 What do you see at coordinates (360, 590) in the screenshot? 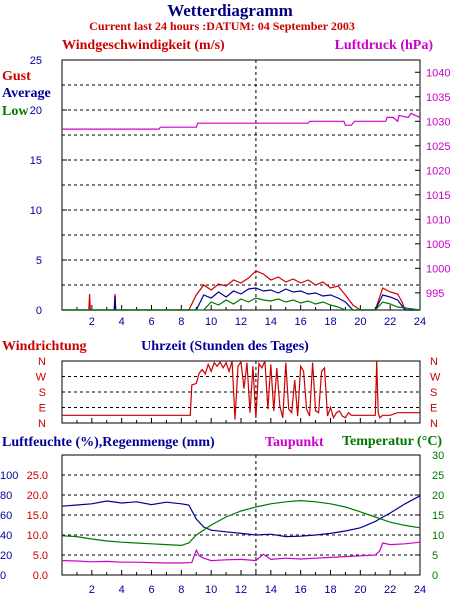
I see `humidity-x-tick-label: 20` at bounding box center [360, 590].